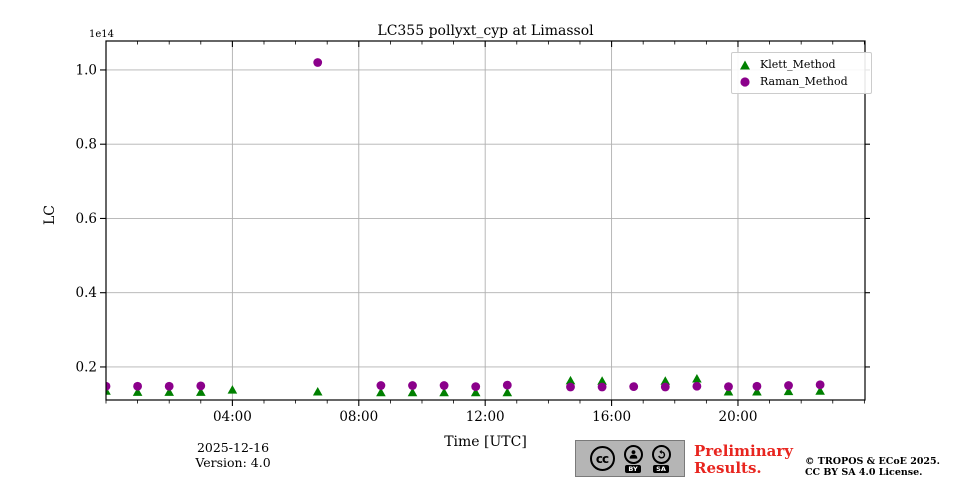 The height and width of the screenshot is (480, 960). I want to click on preliminary-results-text: Preliminary Results., so click(743, 460).